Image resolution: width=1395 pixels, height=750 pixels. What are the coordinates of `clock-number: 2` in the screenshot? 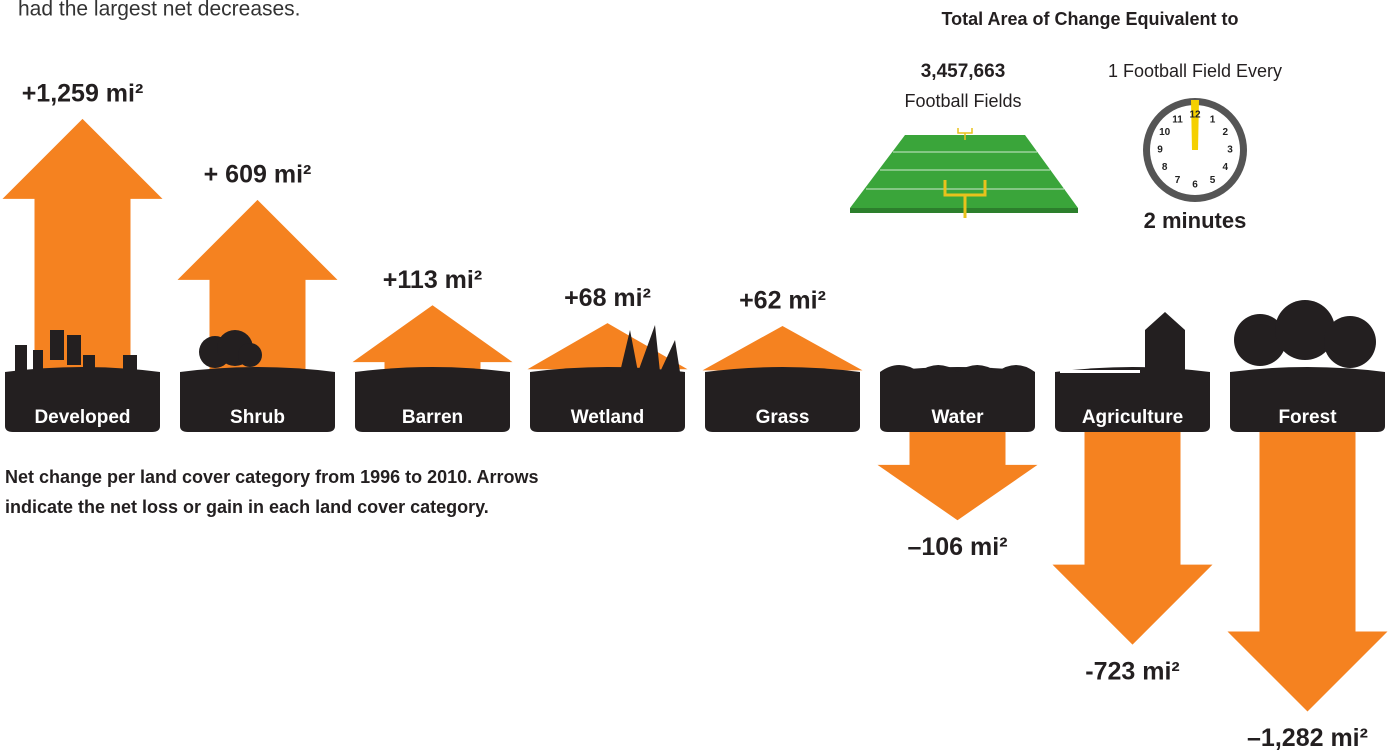 It's located at (1226, 132).